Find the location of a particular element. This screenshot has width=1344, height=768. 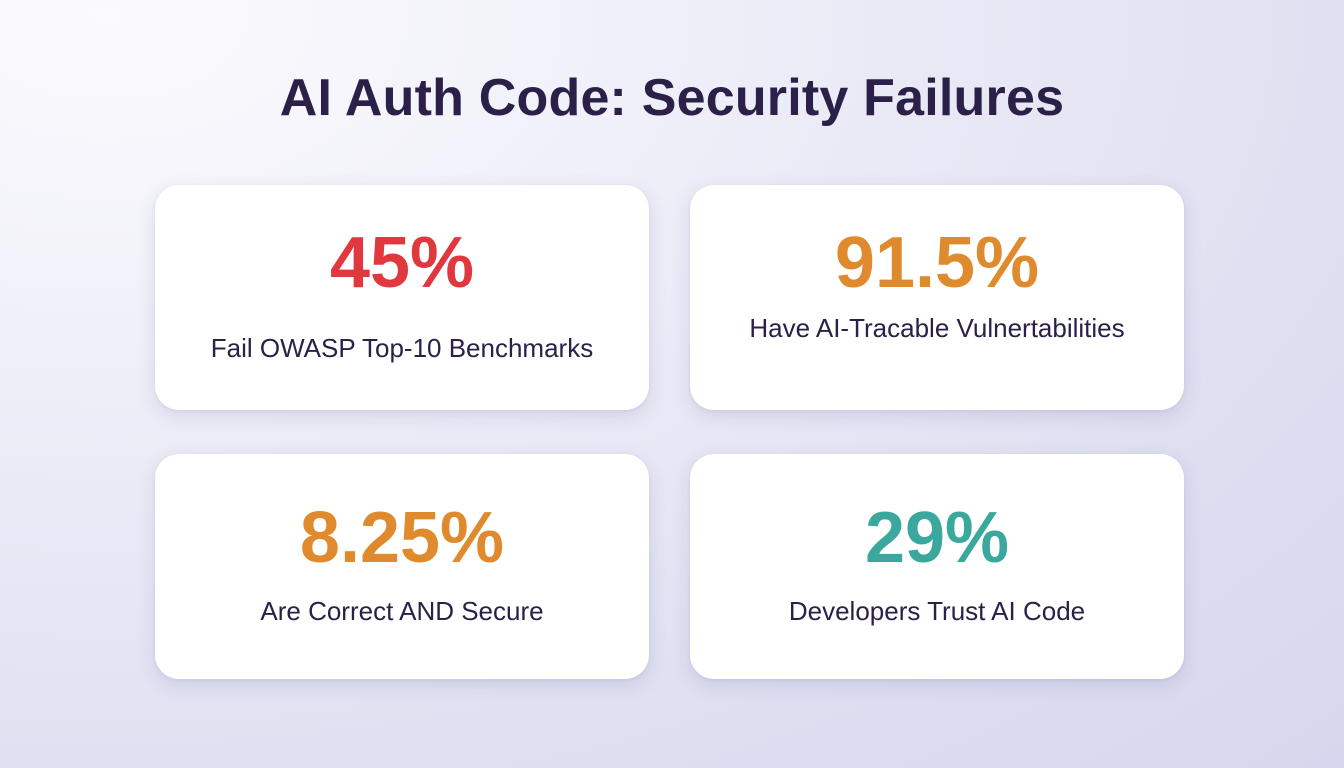

stat-card-developer-trust: 29% Developers Trust AI Code is located at coordinates (937, 566).